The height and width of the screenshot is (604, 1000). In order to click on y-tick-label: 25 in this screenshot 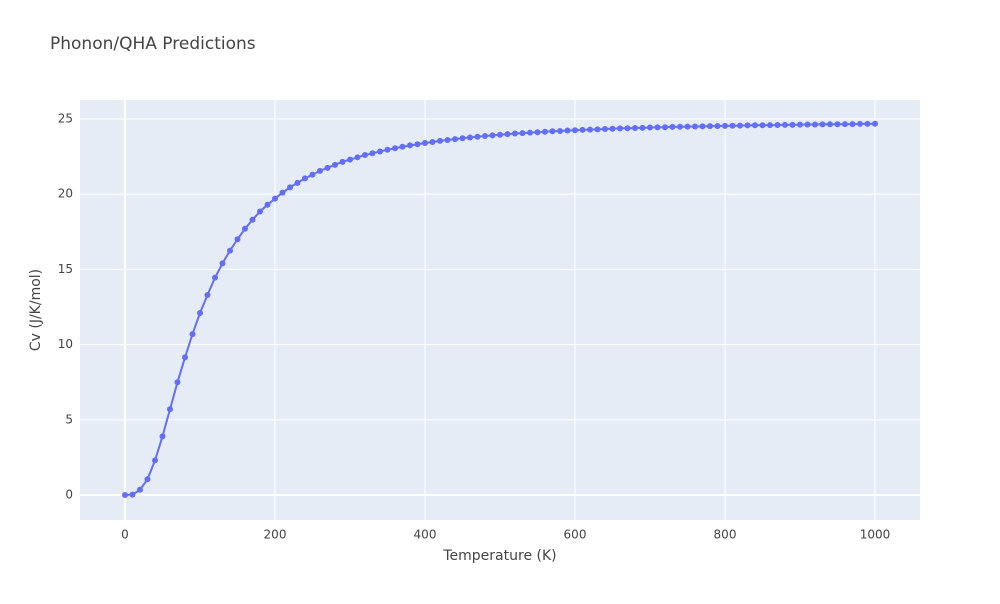, I will do `click(65, 118)`.